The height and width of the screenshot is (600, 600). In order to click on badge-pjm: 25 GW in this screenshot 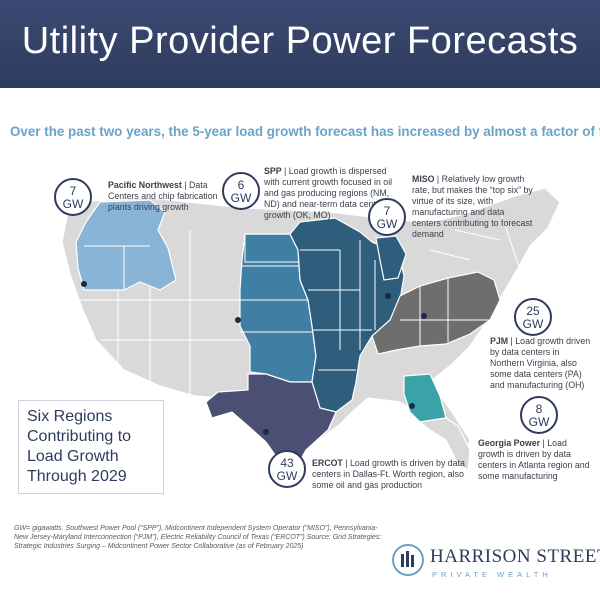, I will do `click(533, 317)`.